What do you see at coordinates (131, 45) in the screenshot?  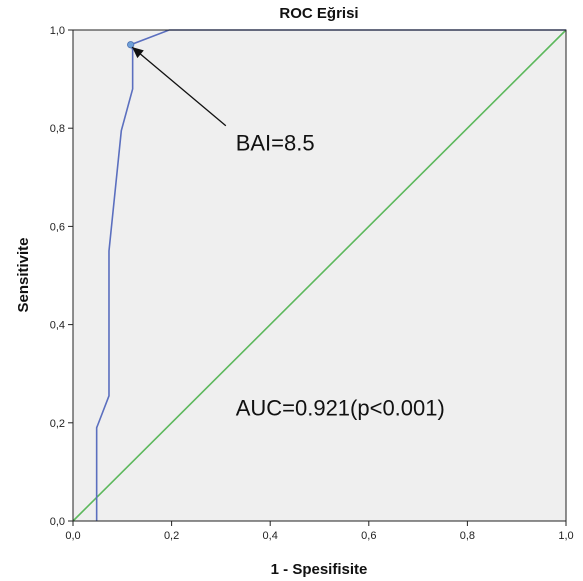 I see `cutoff-marker` at bounding box center [131, 45].